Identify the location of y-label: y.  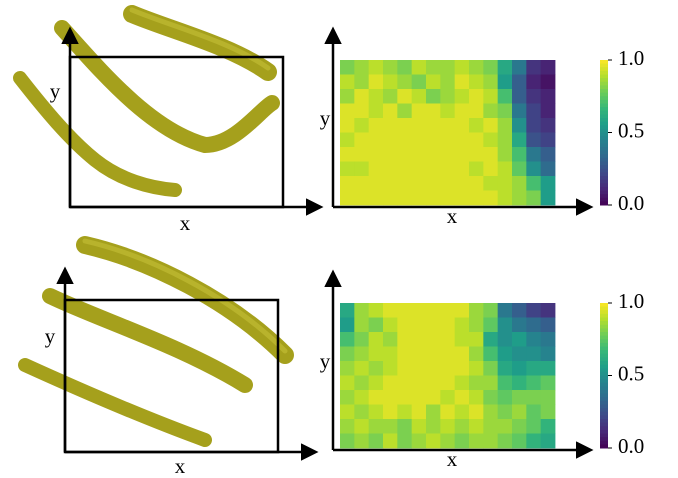
(325, 361).